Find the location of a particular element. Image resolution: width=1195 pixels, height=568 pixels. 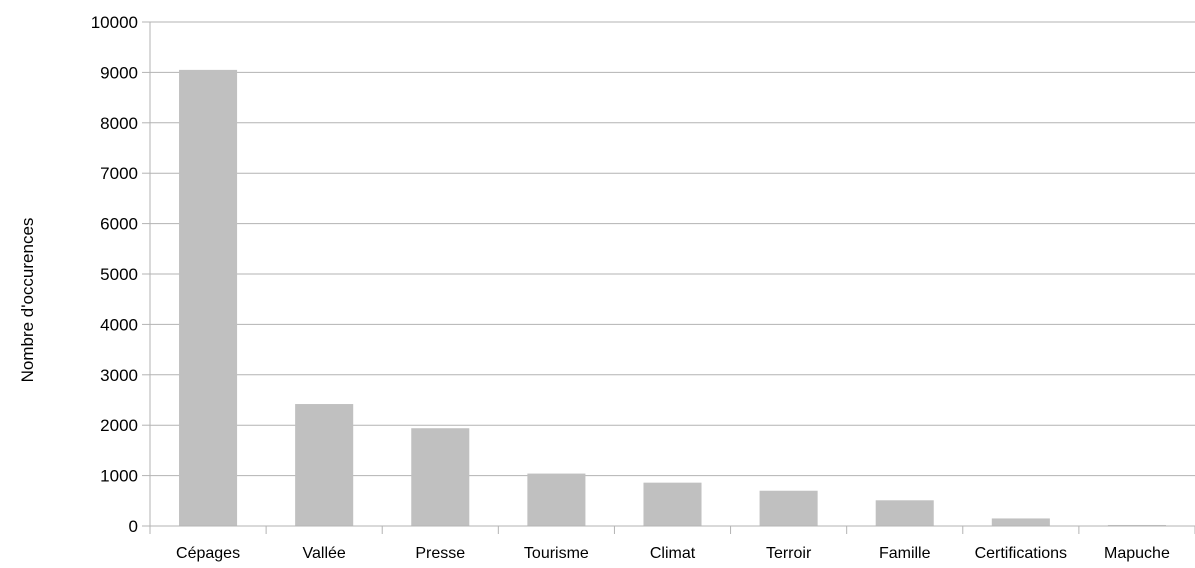

x-tick-label: Mapuche is located at coordinates (1137, 553).